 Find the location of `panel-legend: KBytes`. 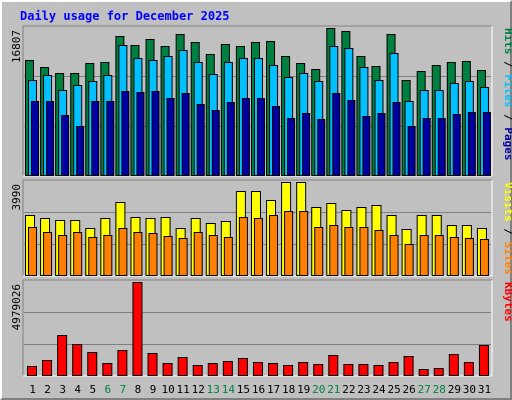

panel-legend: KBytes is located at coordinates (507, 302).